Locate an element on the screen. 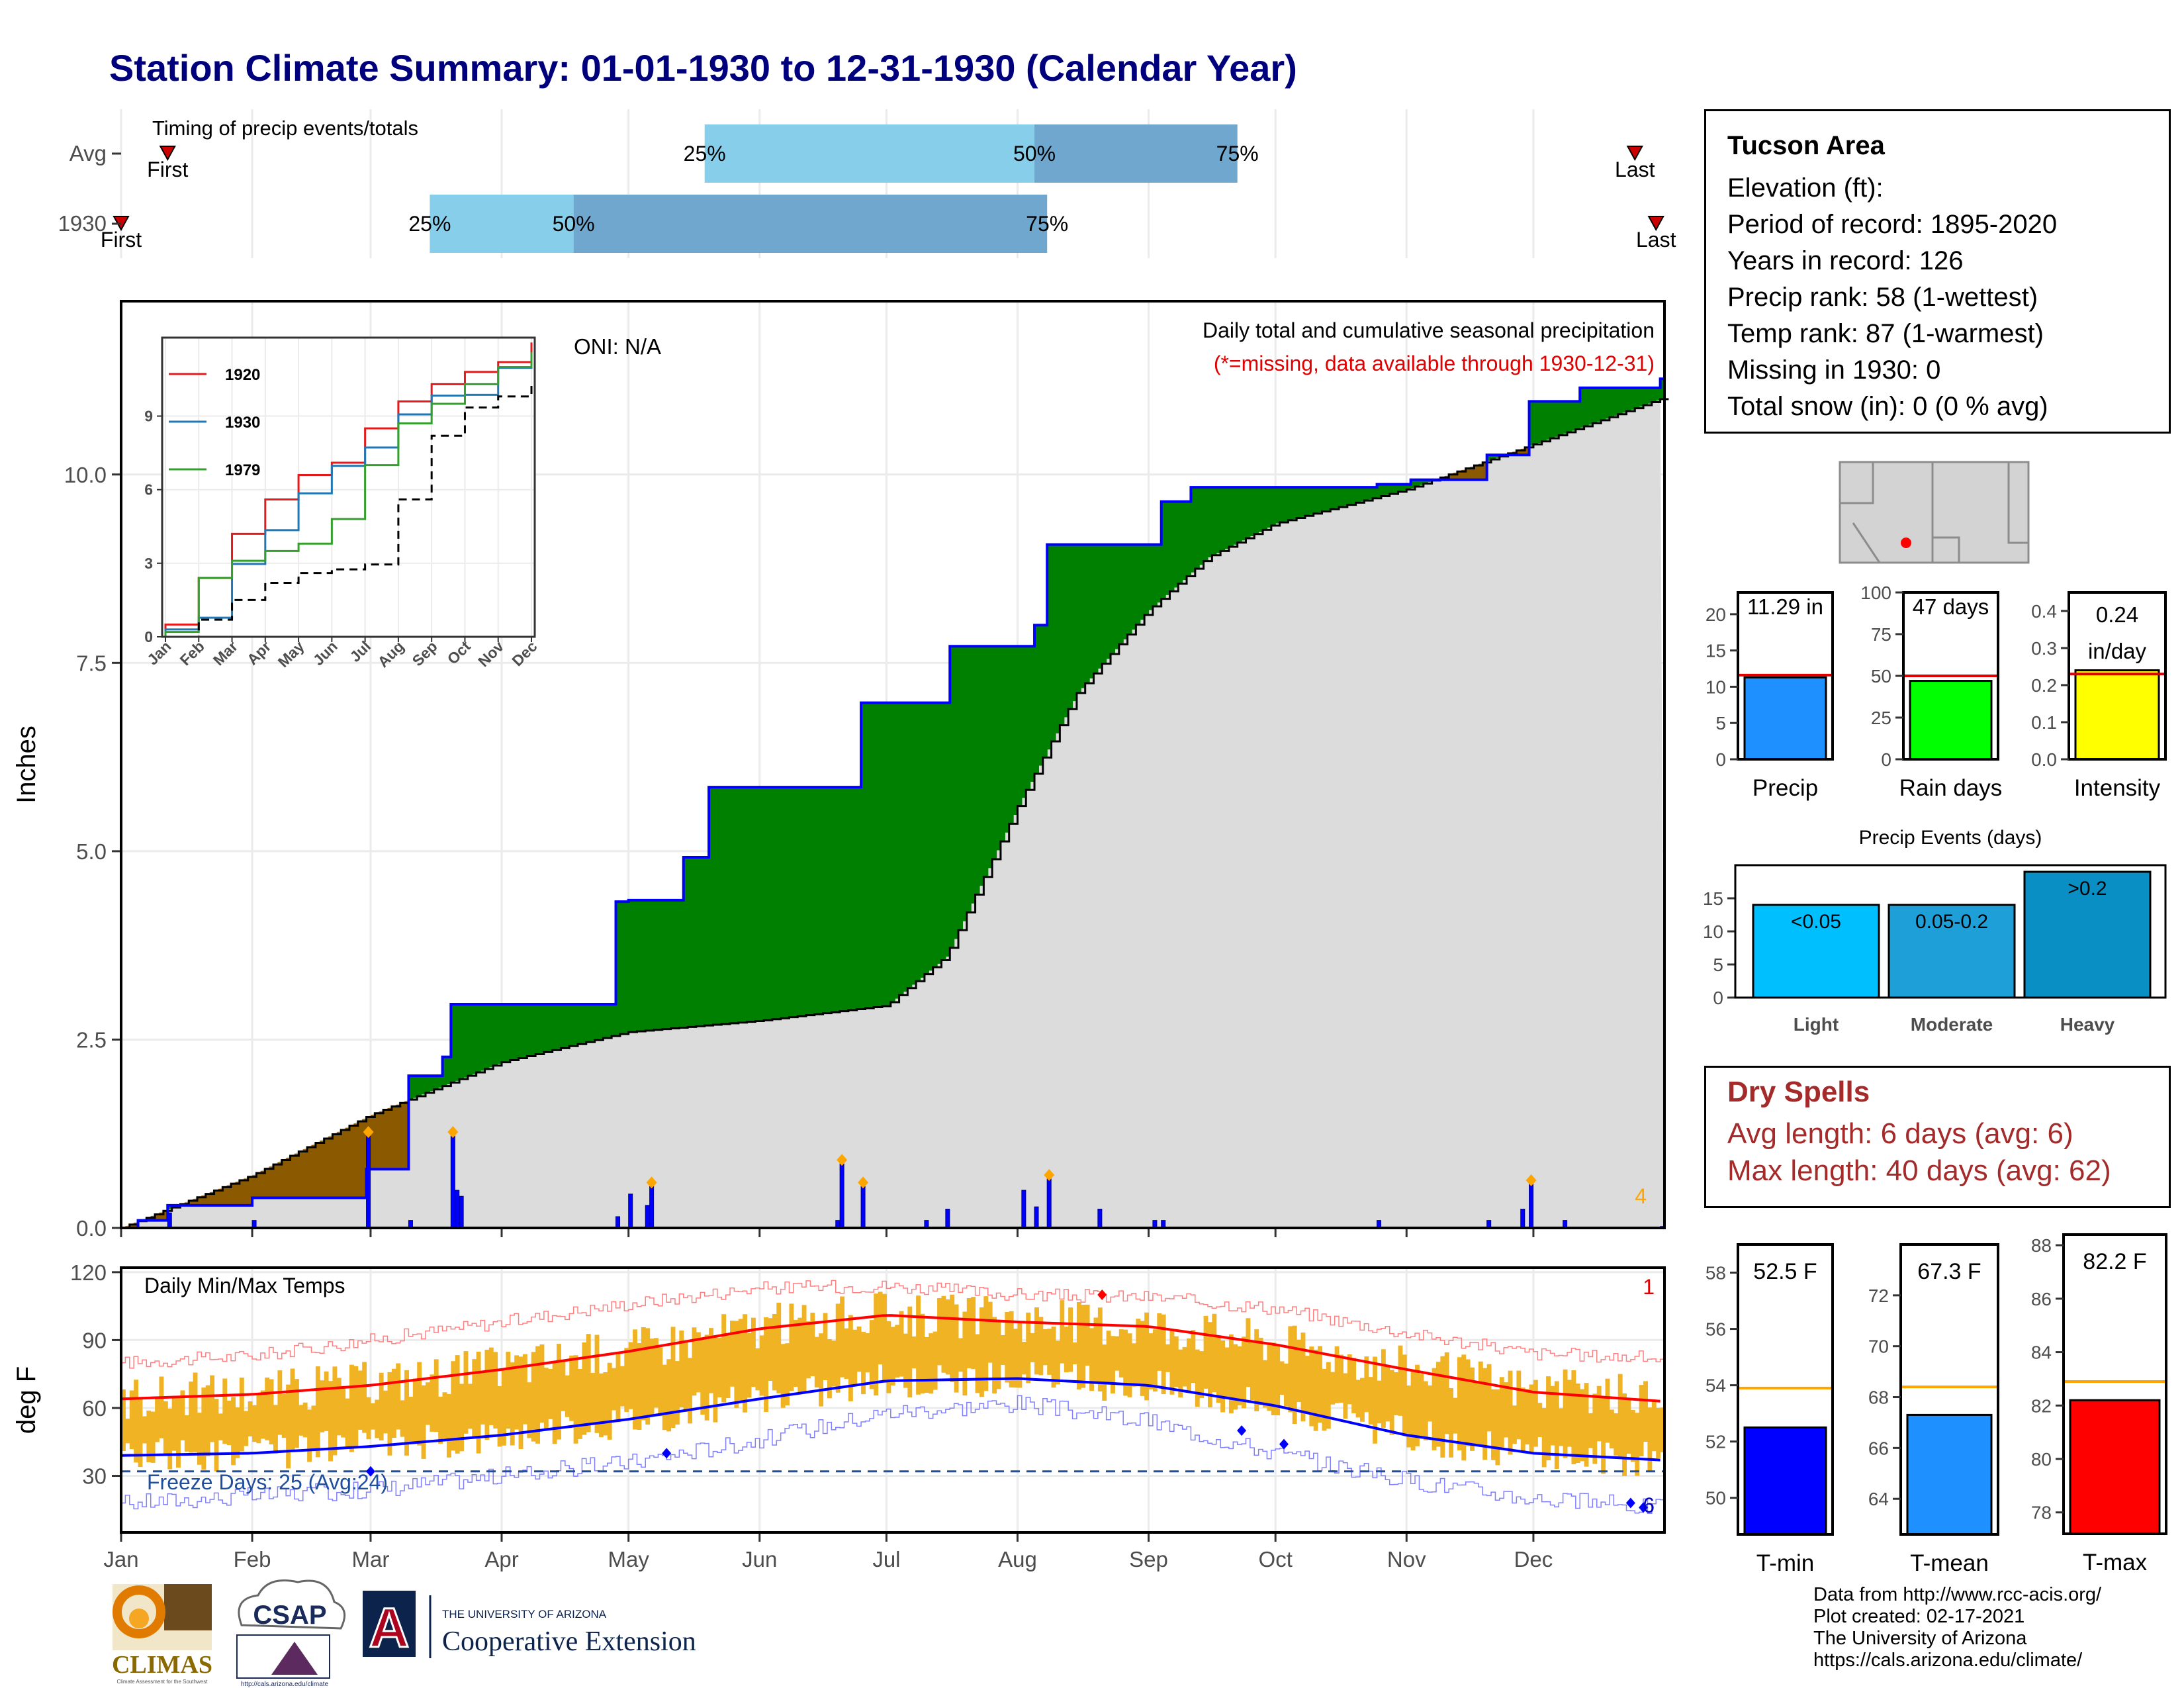  inset-avg-line is located at coordinates (349, 509).